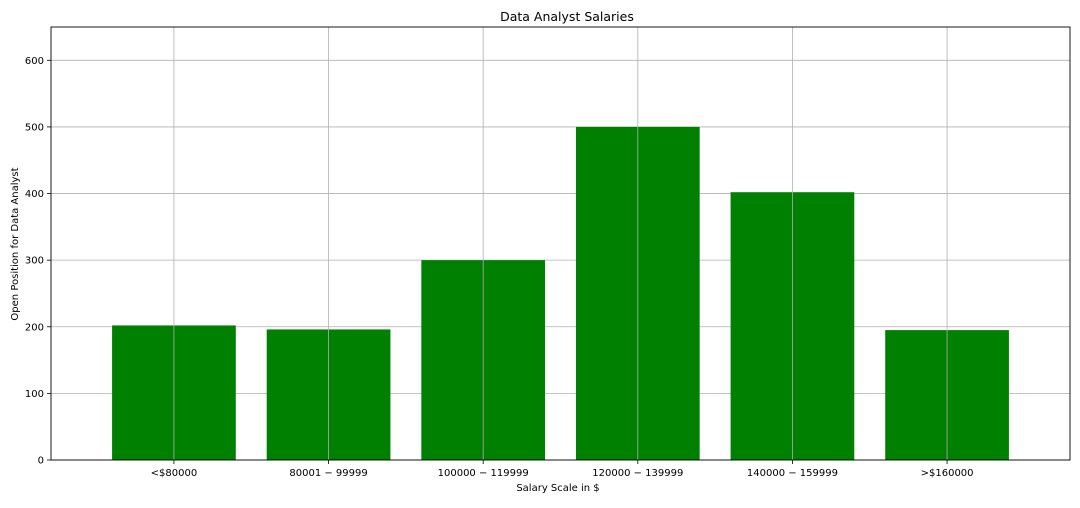  Describe the element at coordinates (41, 461) in the screenshot. I see `y-tick-label: 0` at that location.